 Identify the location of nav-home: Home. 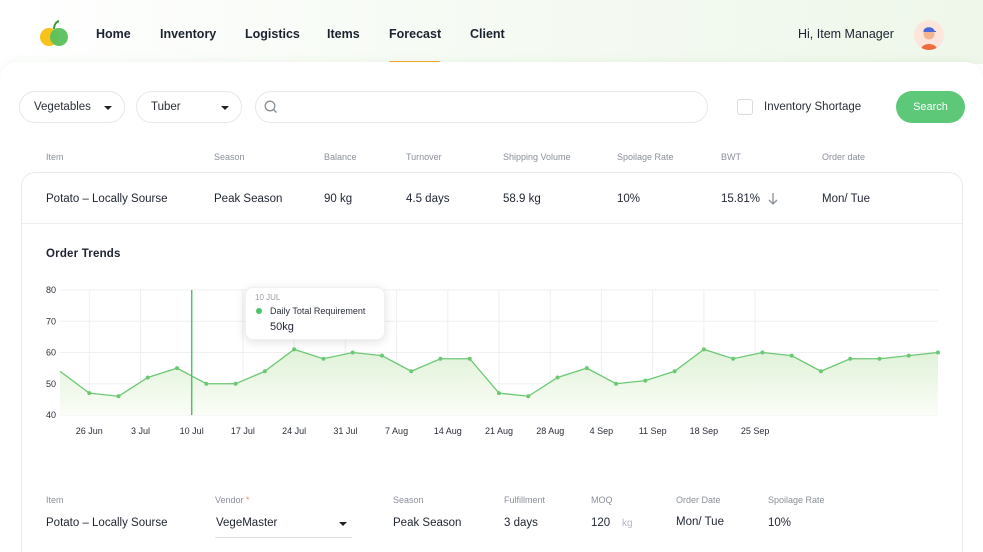
(113, 34).